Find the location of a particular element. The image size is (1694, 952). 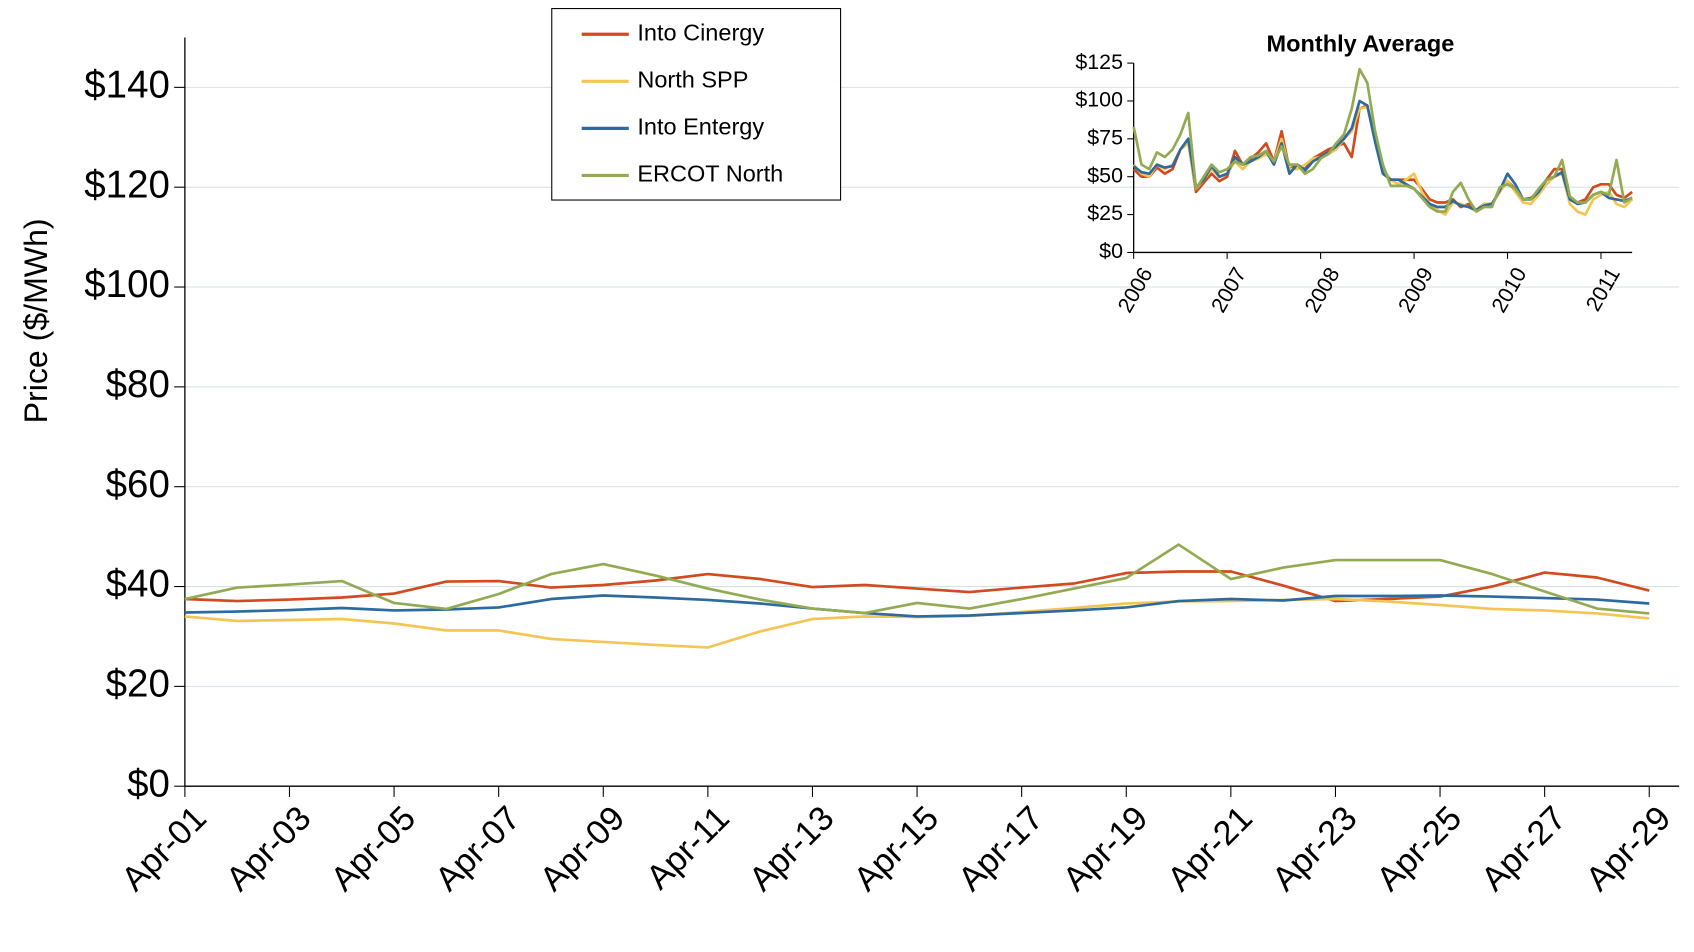

y-tick-label: $120 is located at coordinates (127, 184).